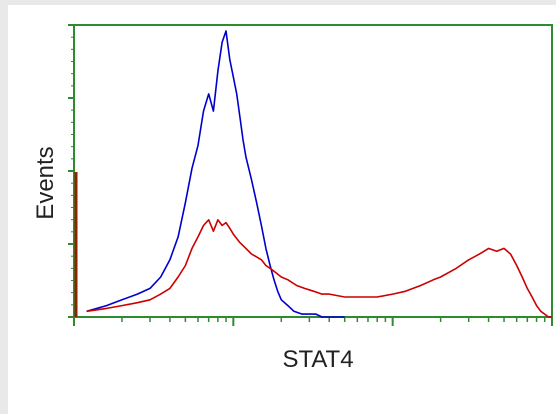 Image resolution: width=556 pixels, height=414 pixels. Describe the element at coordinates (318, 359) in the screenshot. I see `x-axis-label: STAT4` at that location.